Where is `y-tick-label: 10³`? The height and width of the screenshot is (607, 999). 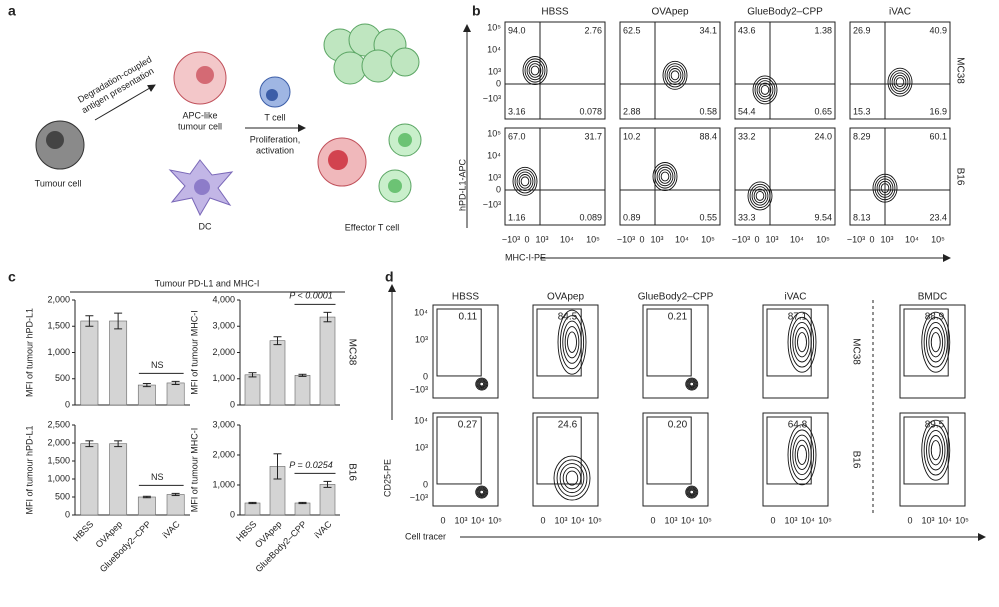 y-tick-label: 10³ is located at coordinates (421, 339).